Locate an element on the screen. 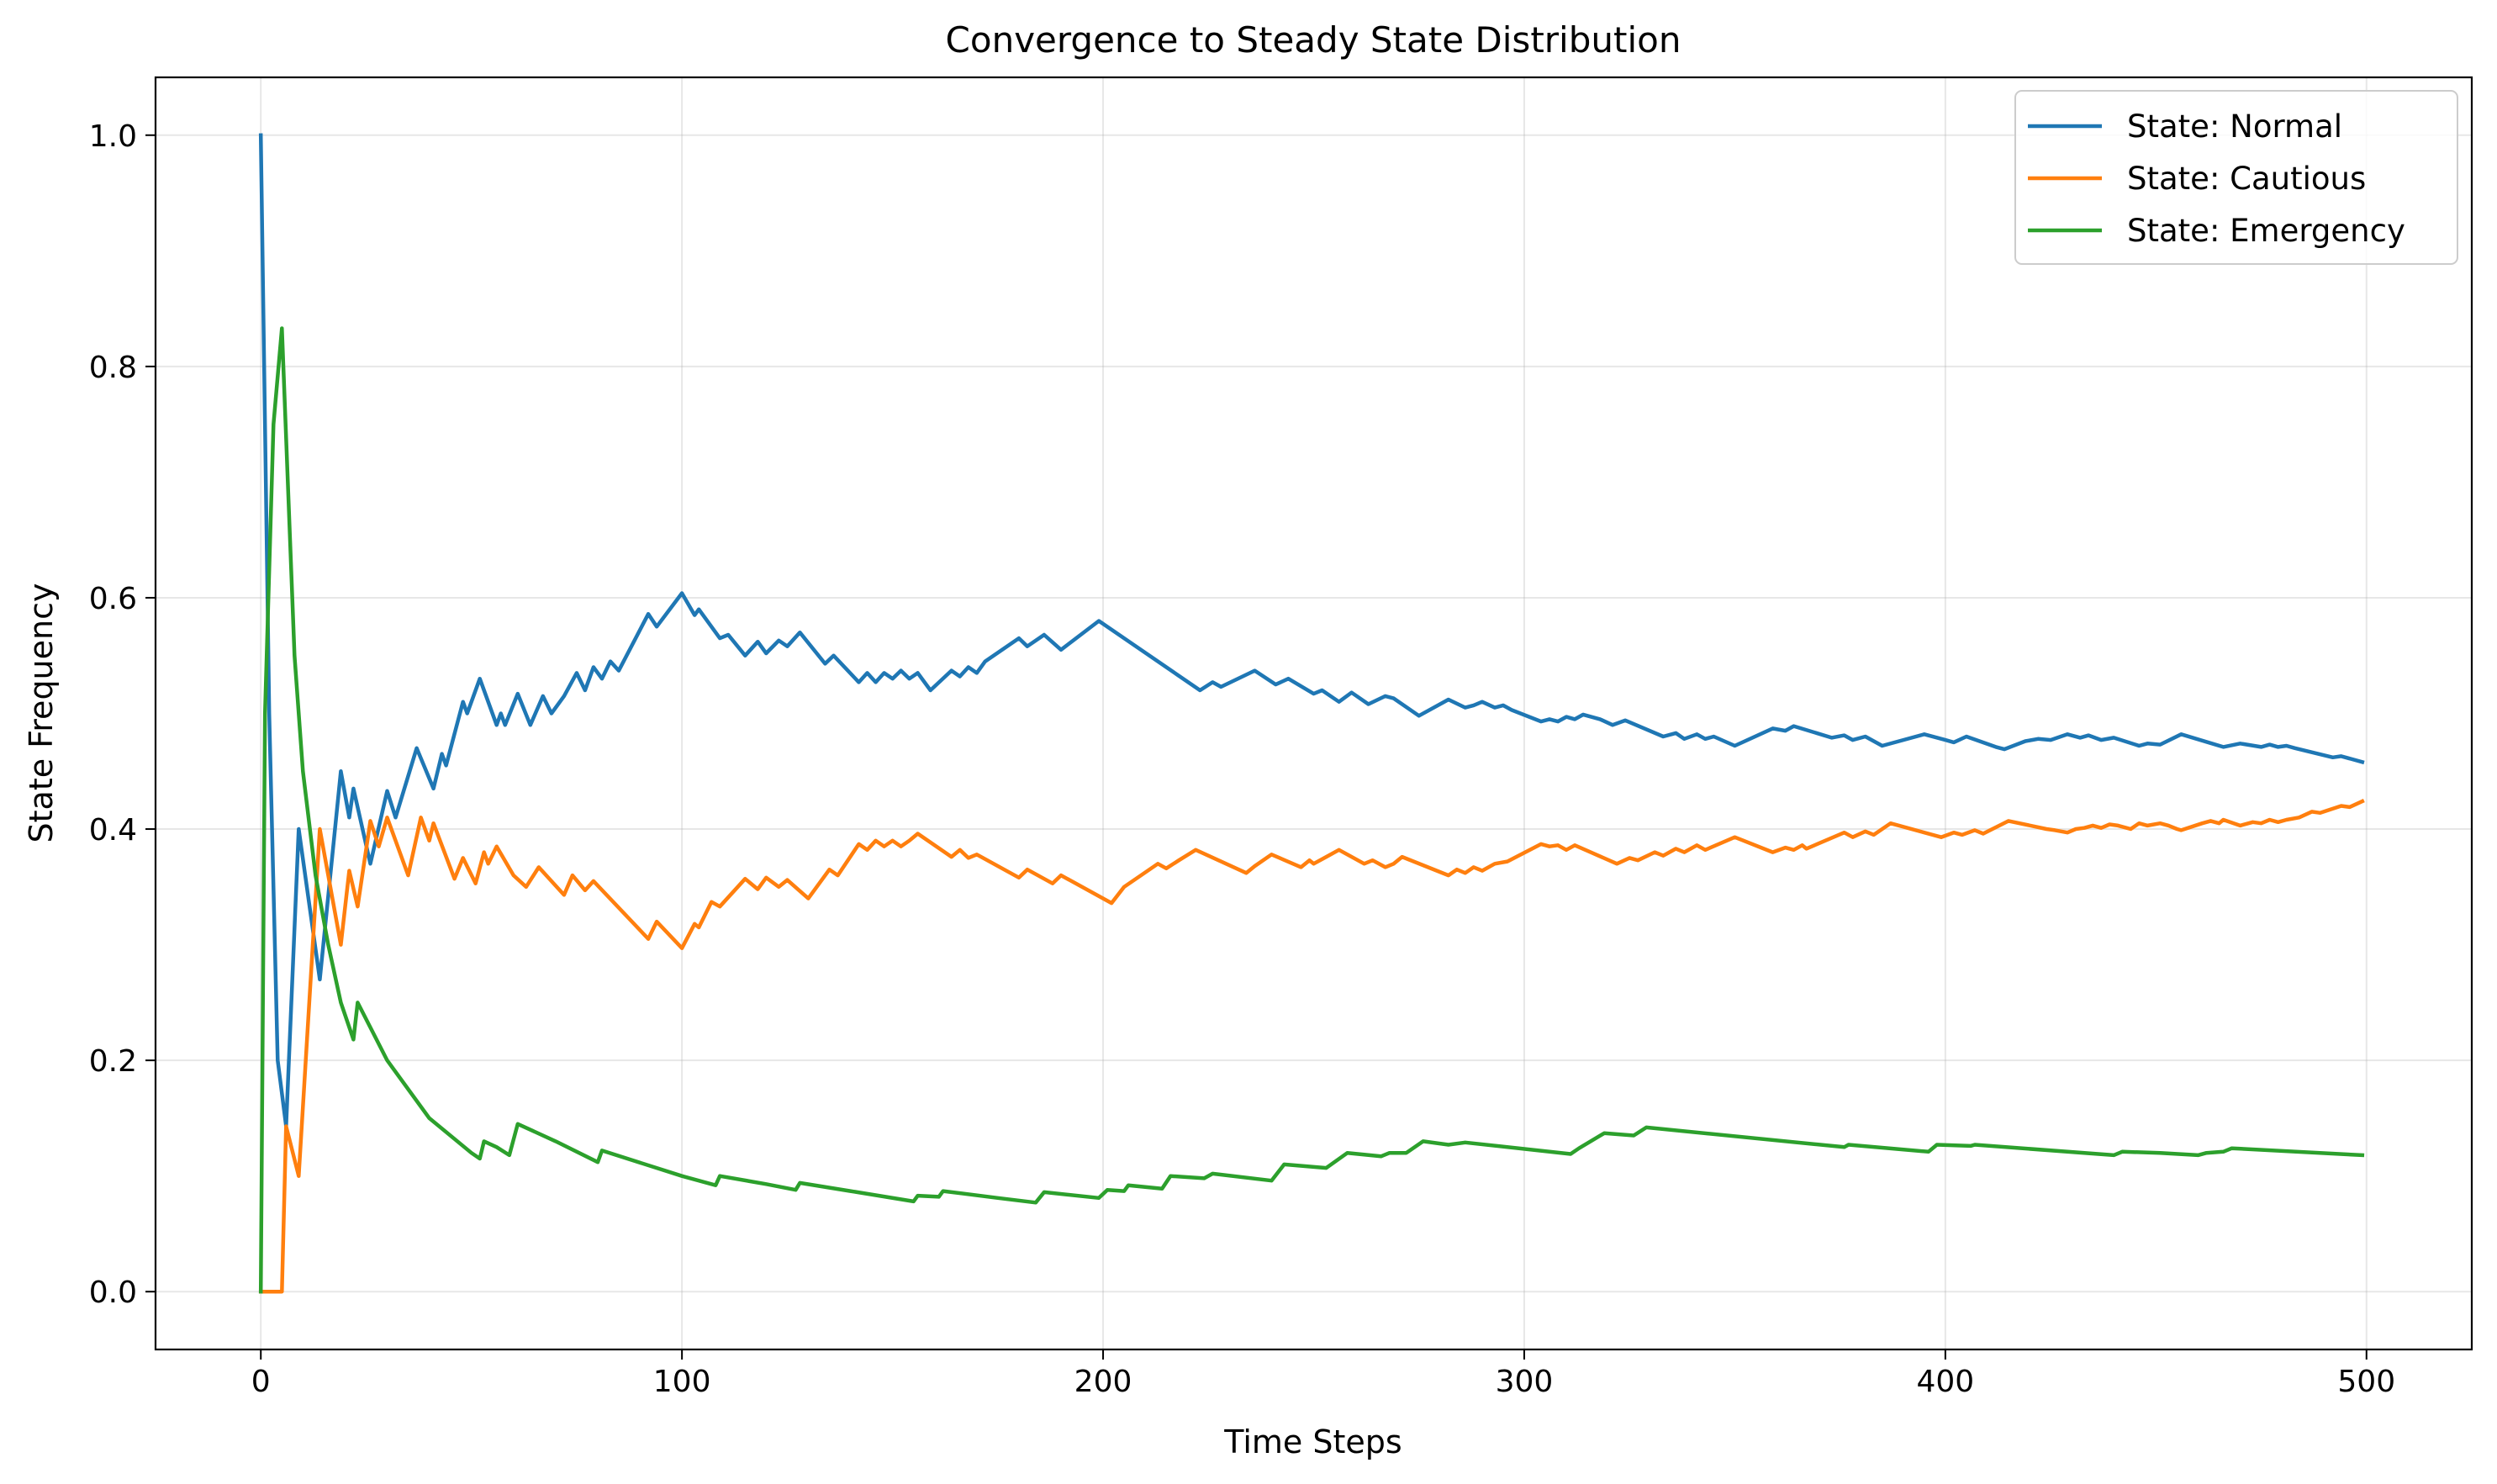 This screenshot has height=1484, width=2497. y-tick-label: 0.8 is located at coordinates (113, 368).